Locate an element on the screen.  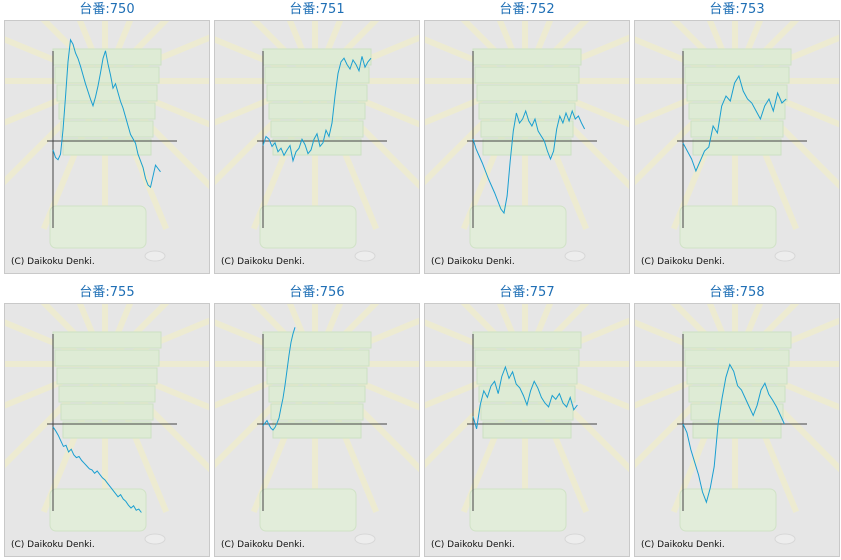
chart-cell: 台番:756 (C) Daikoku Denki. is located at coordinates (317, 420).